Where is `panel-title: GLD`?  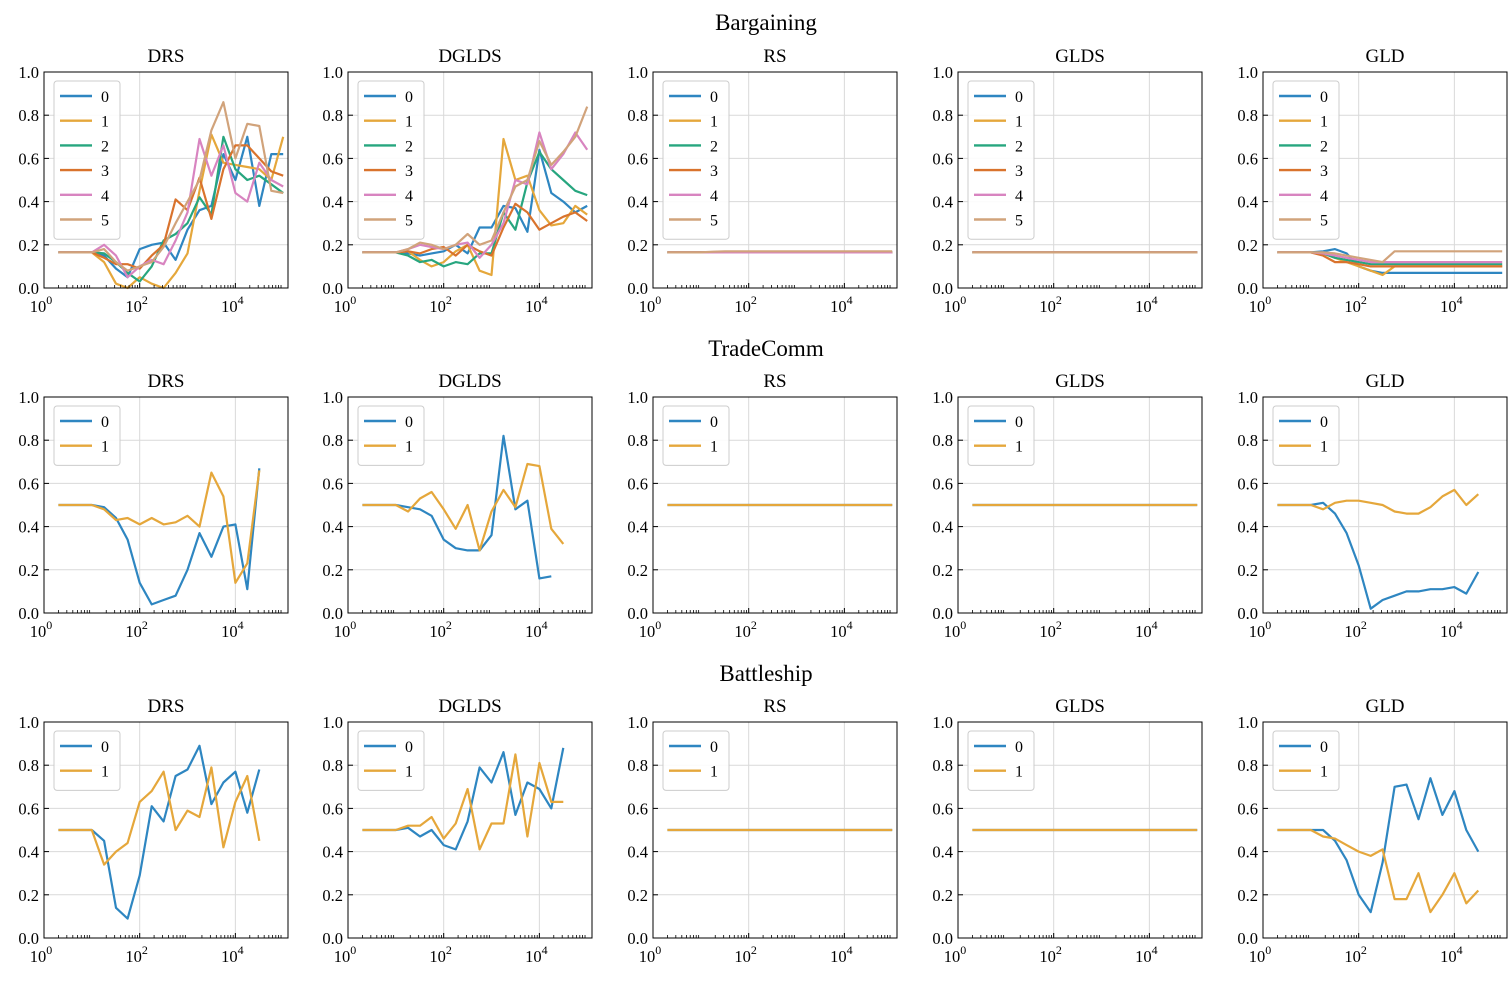
panel-title: GLD is located at coordinates (1384, 56).